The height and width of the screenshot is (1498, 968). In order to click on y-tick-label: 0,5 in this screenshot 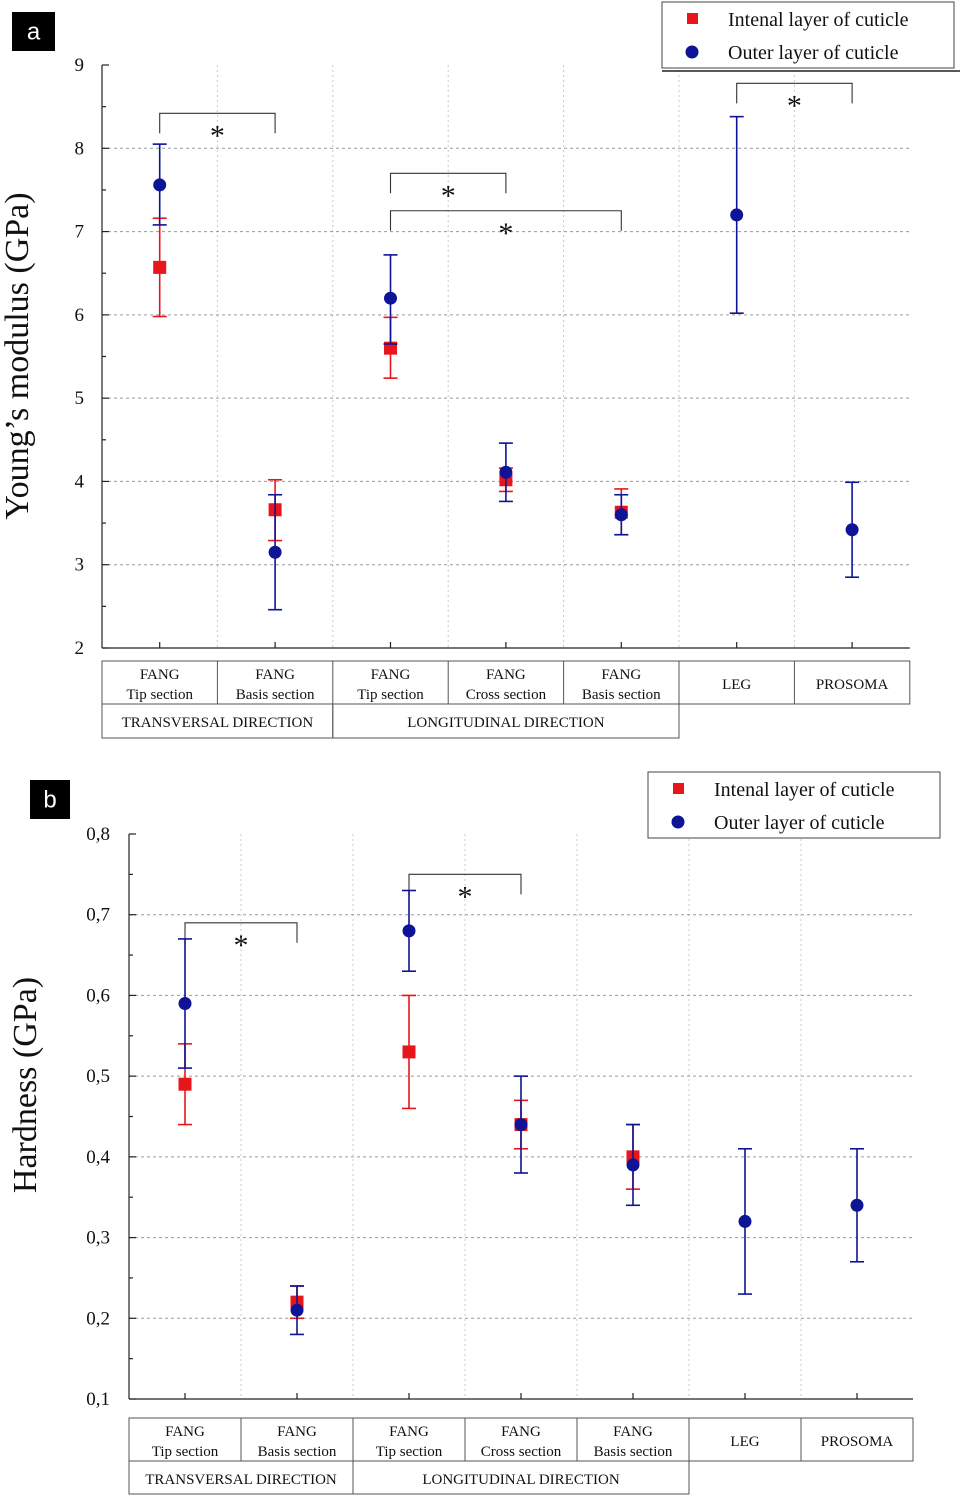, I will do `click(98, 1076)`.